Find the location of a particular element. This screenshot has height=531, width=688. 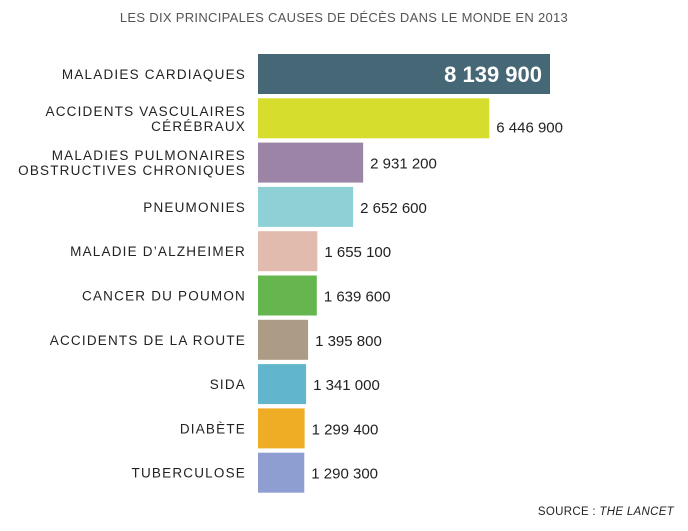

category-label-2-1: OBSTRUCTIVES CHRONIQUES is located at coordinates (132, 170).